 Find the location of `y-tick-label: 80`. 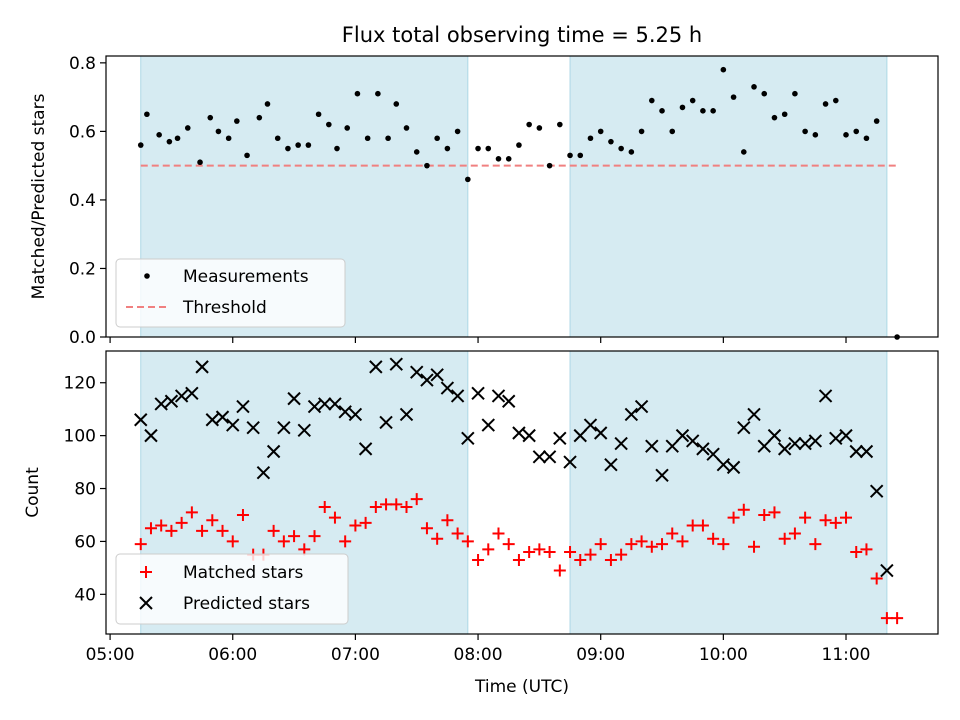

y-tick-label: 80 is located at coordinates (85, 490).